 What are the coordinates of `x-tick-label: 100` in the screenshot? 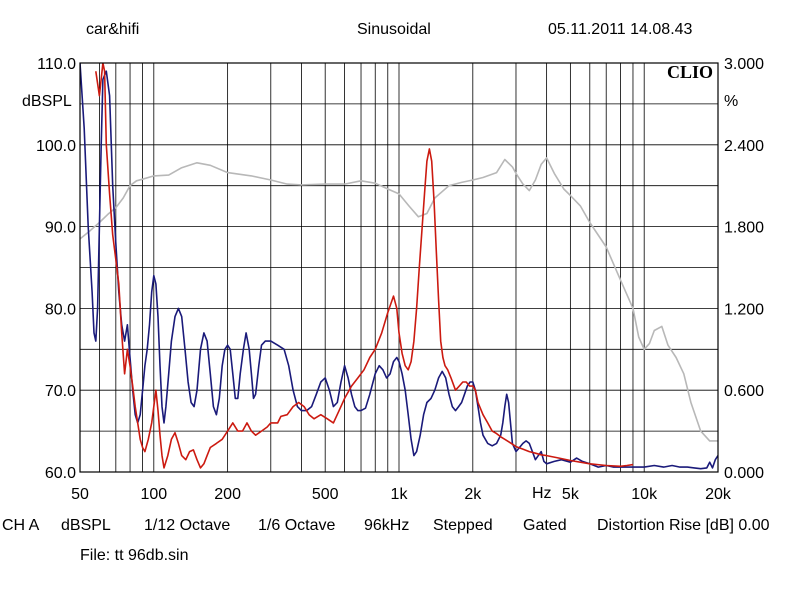 It's located at (153, 494).